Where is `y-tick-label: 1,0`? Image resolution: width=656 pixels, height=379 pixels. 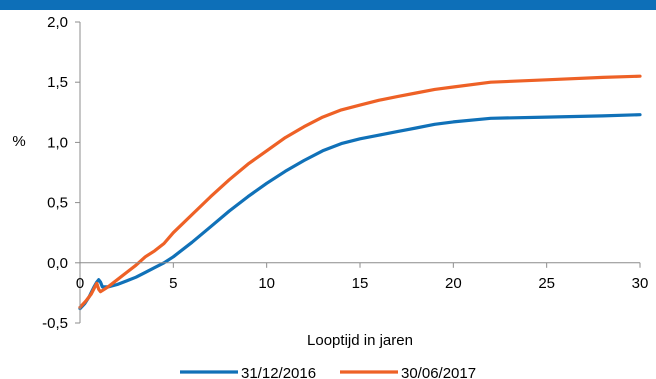
y-tick-label: 1,0 is located at coordinates (57, 142).